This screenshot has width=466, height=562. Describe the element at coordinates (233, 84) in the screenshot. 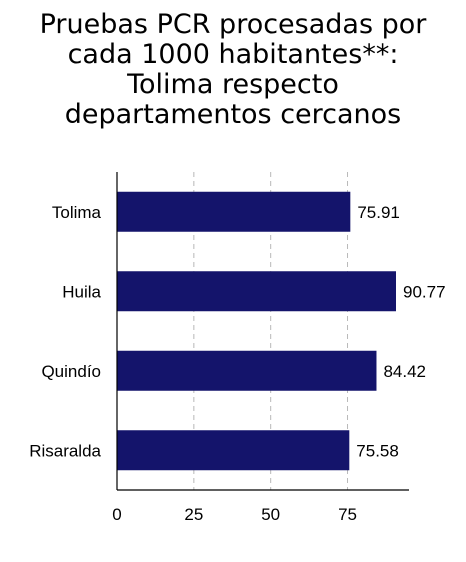

I see `chart-title-line-3: Tolima respecto` at that location.